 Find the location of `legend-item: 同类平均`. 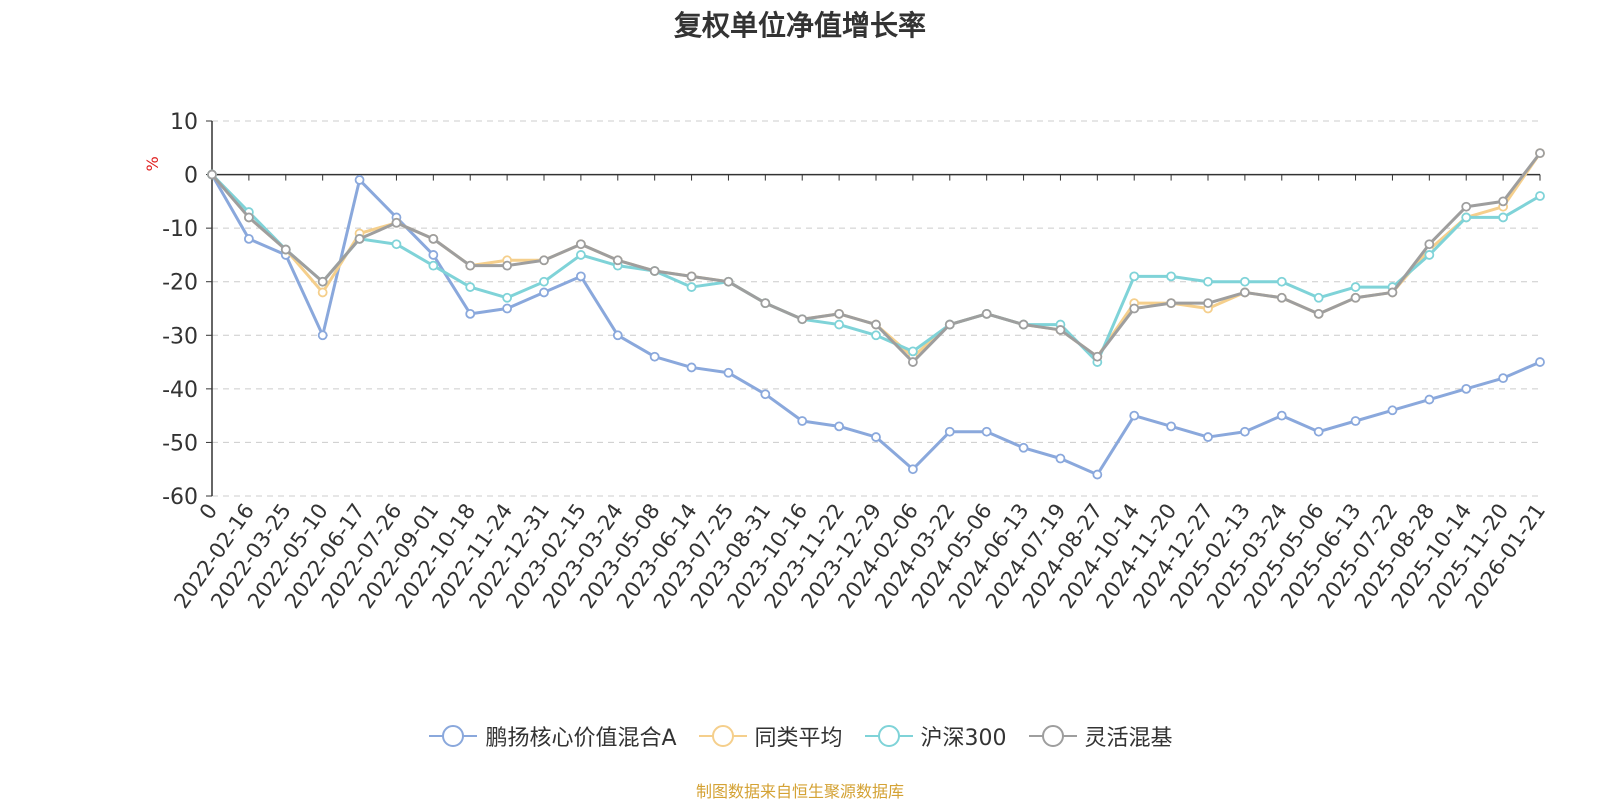

legend-item: 同类平均 is located at coordinates (770, 736).